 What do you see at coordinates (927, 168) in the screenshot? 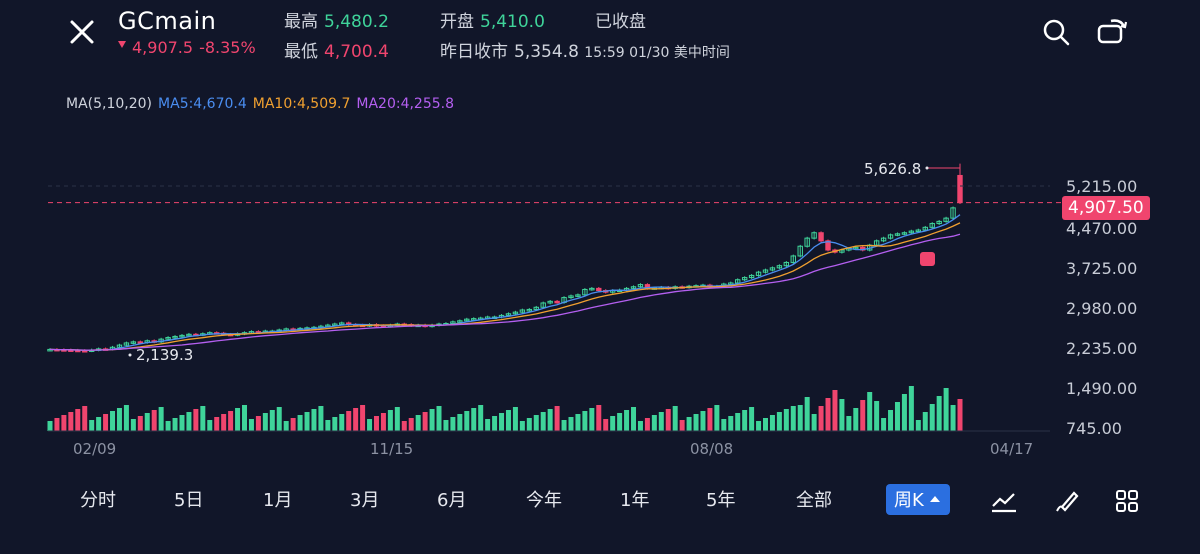
I see `max-annotation-dot` at bounding box center [927, 168].